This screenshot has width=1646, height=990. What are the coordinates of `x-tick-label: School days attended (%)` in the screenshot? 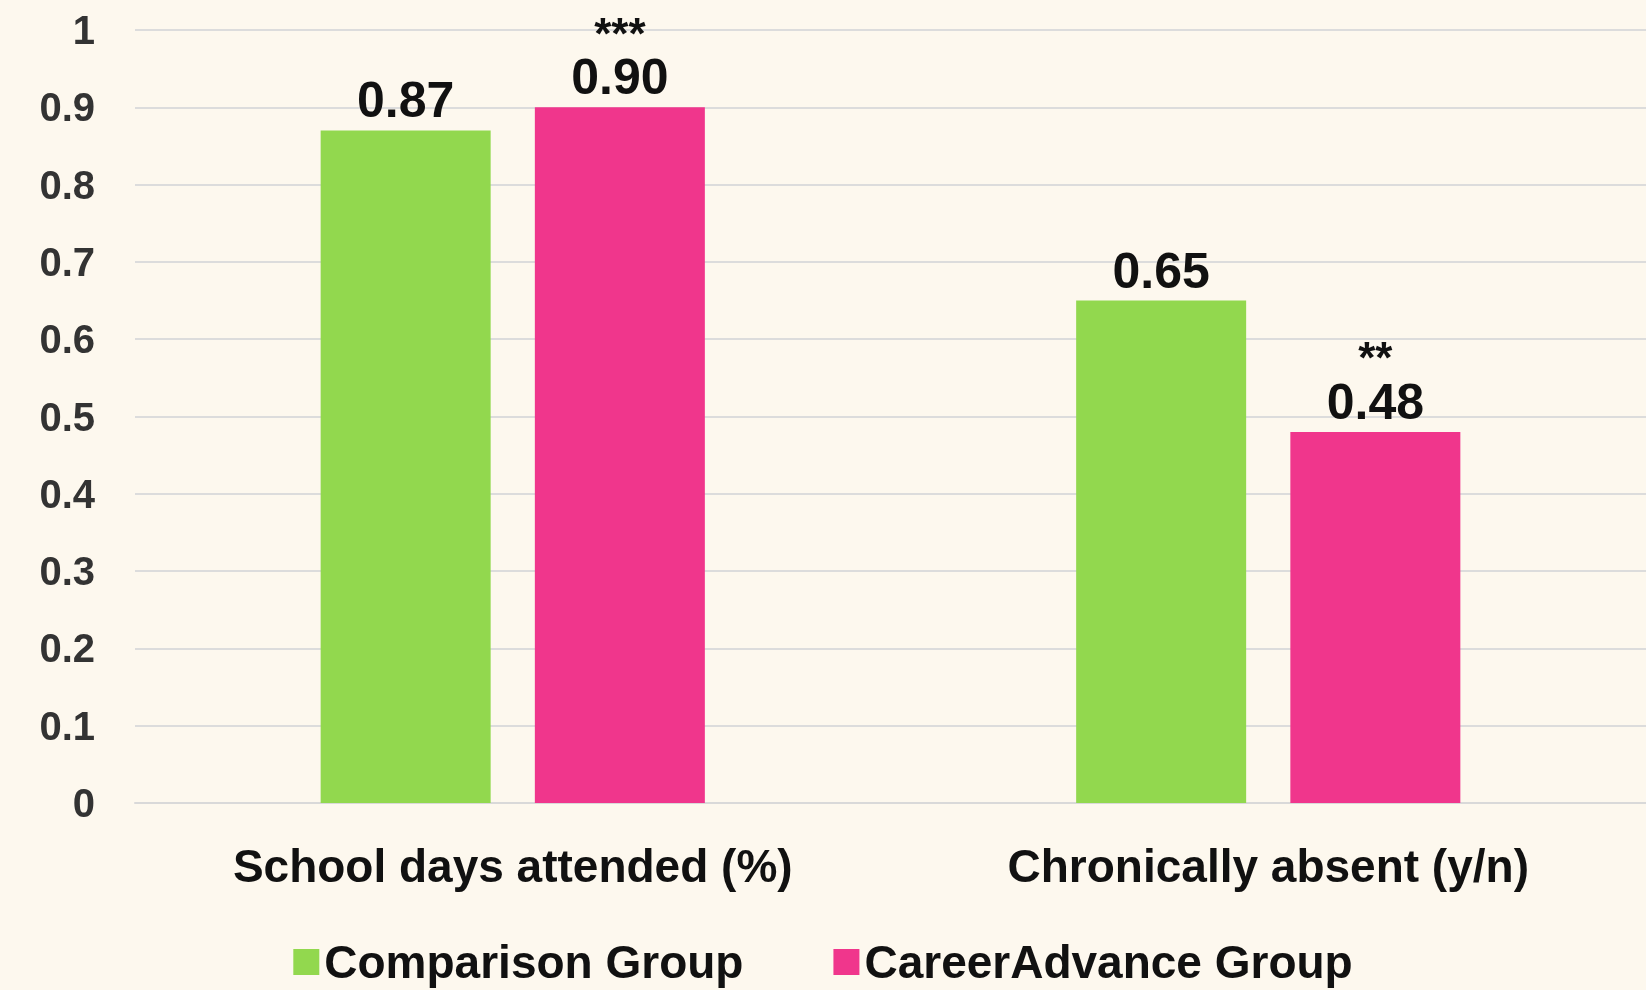 It's located at (512, 866).